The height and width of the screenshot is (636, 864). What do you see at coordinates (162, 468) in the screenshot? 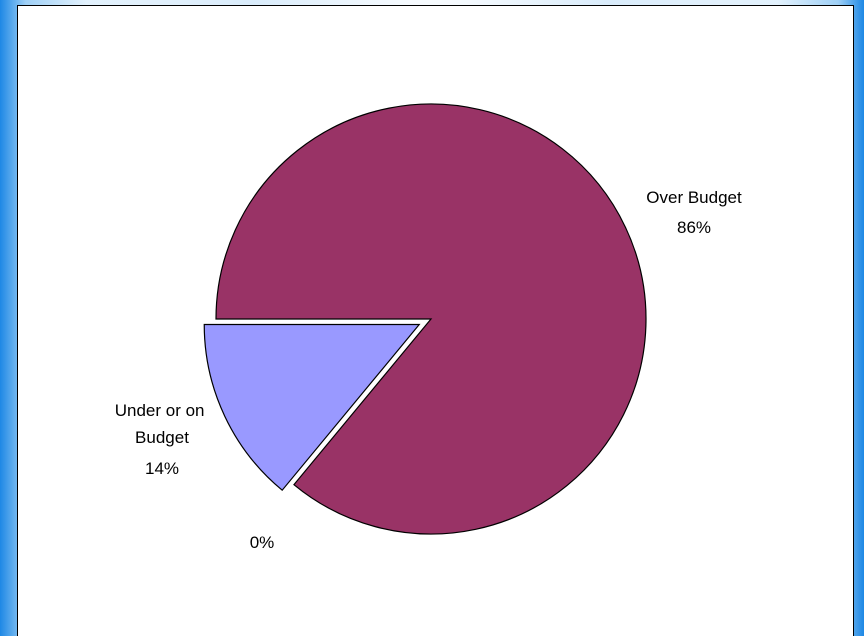
I see `slice-label-under-budget-percent: 14%` at bounding box center [162, 468].